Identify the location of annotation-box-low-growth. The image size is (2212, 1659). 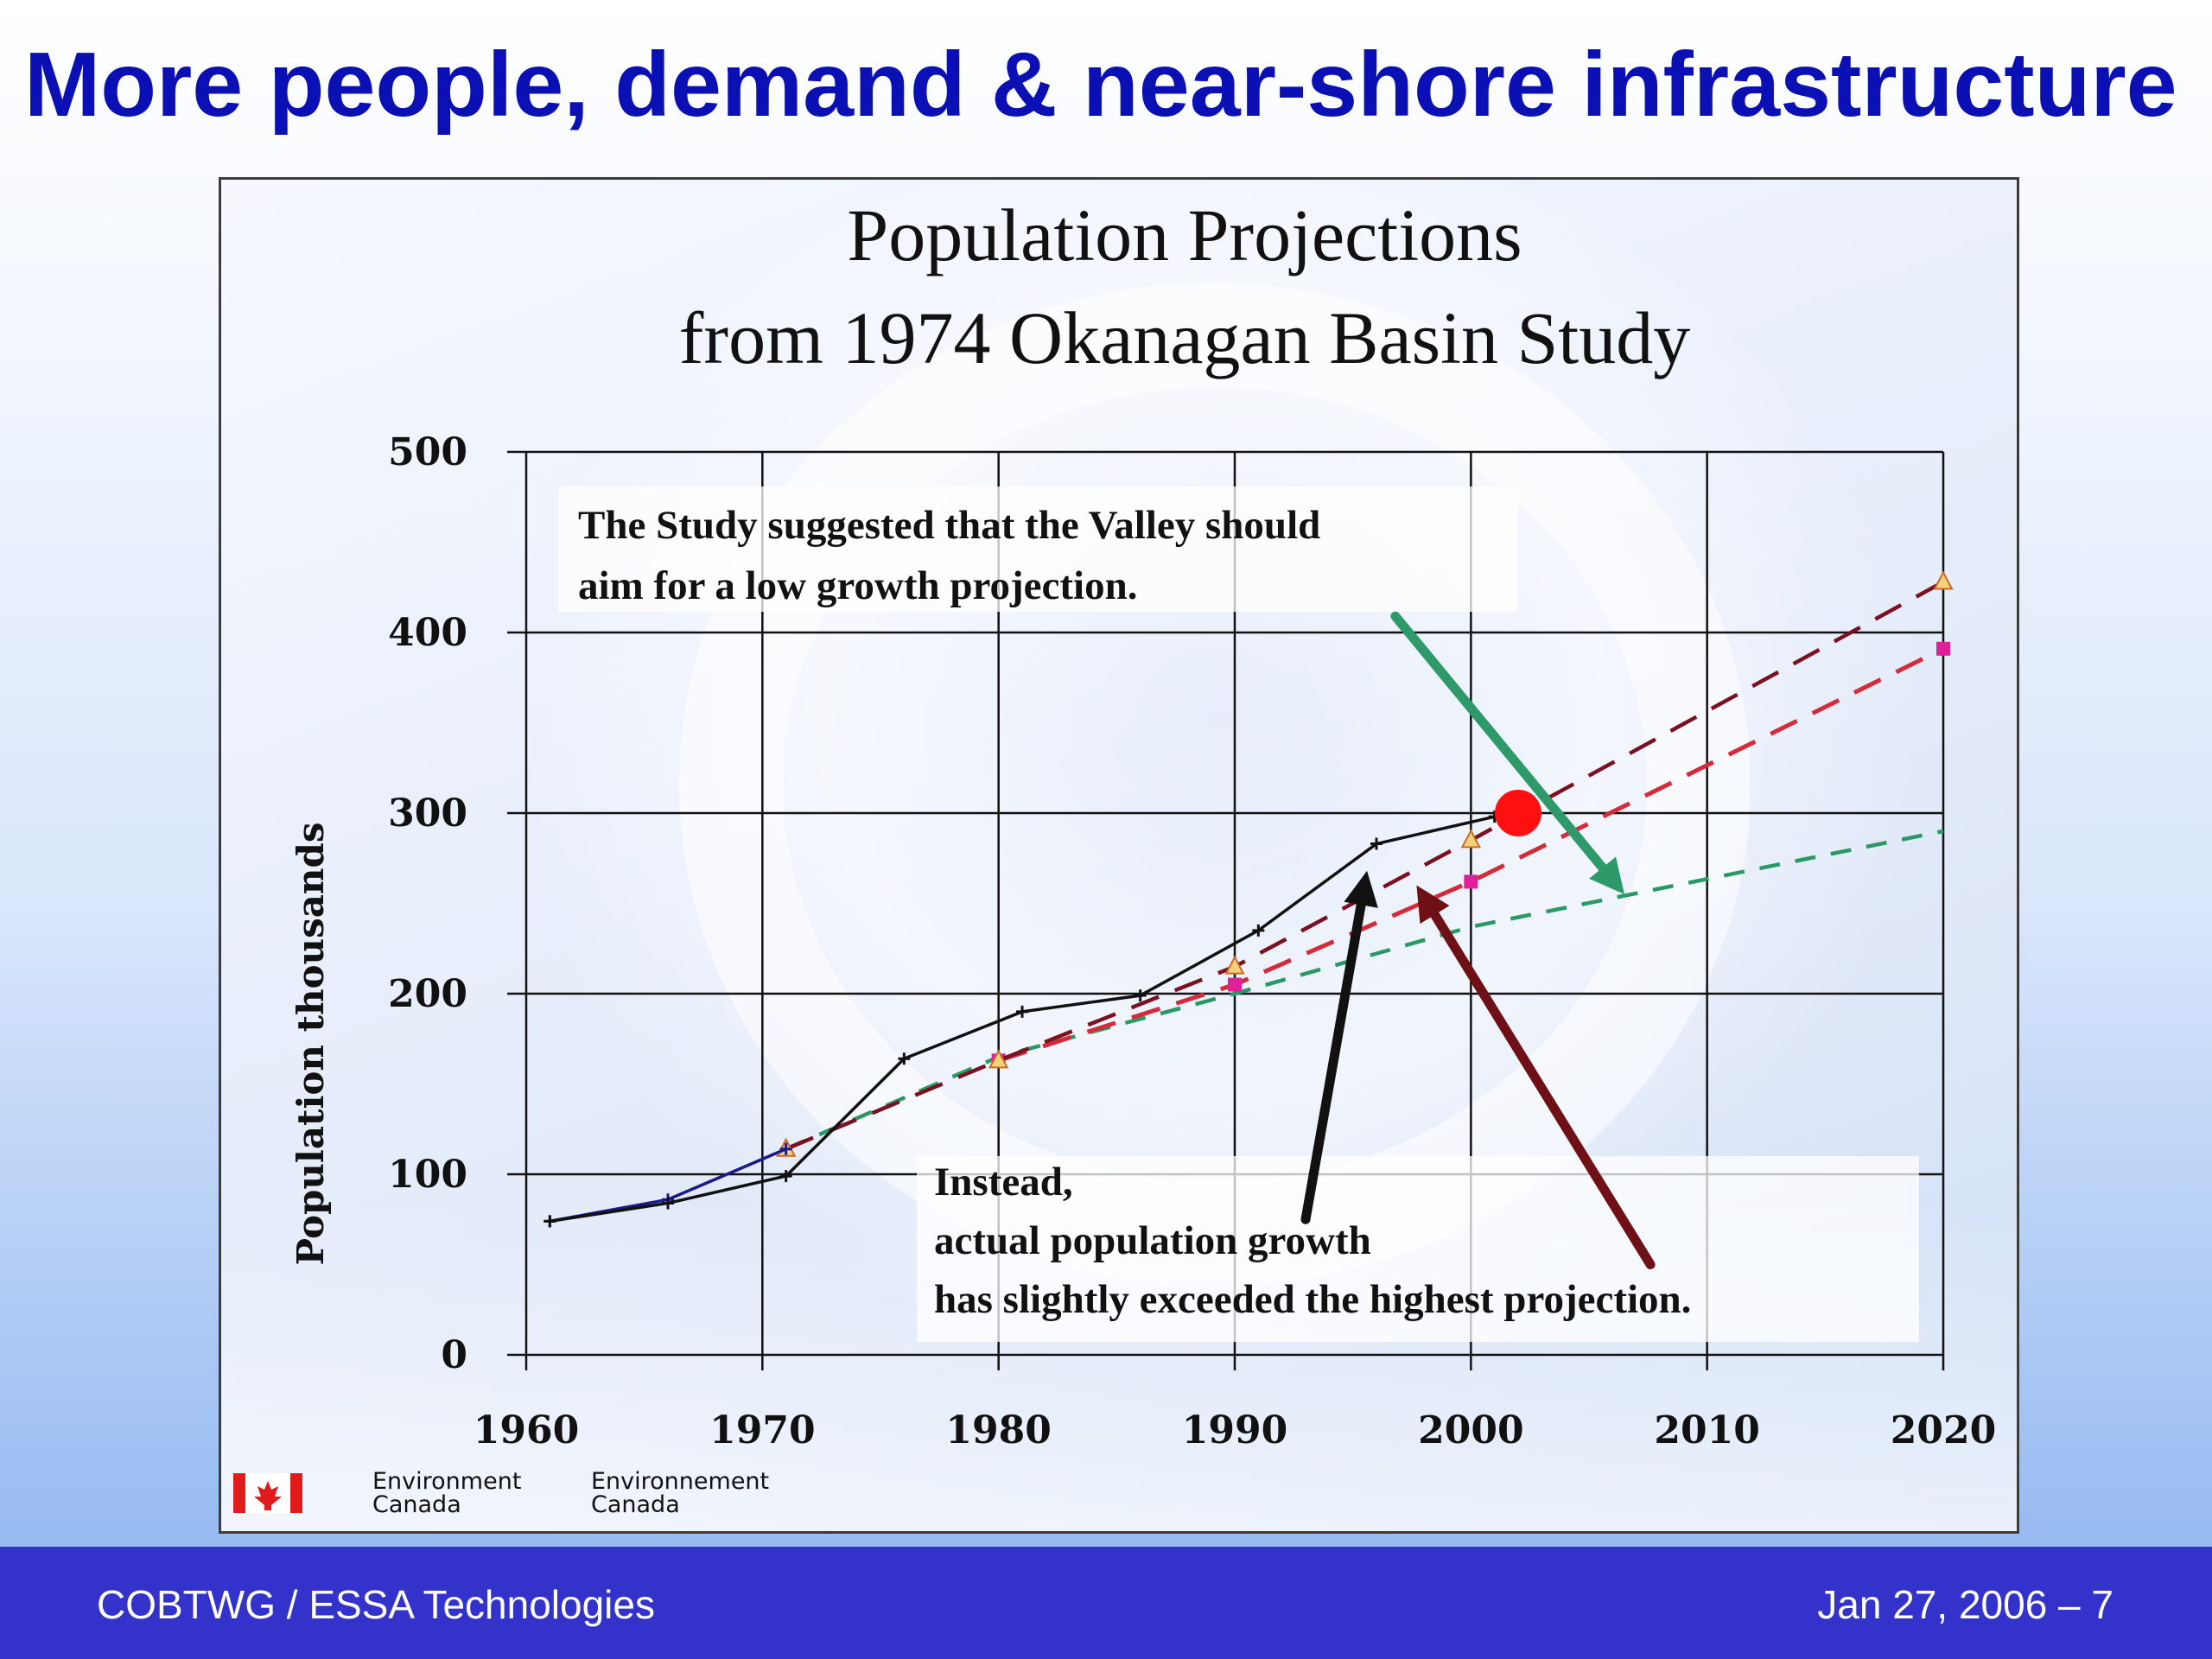
(1037, 549).